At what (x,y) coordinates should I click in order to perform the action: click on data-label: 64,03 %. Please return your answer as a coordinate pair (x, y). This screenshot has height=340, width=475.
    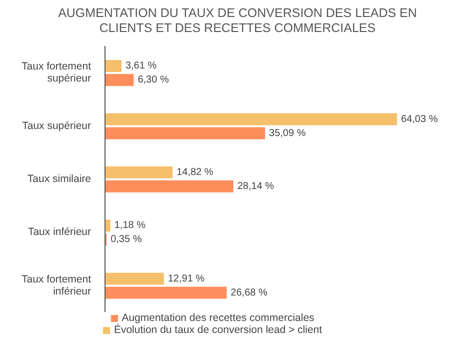
    Looking at the image, I should click on (419, 119).